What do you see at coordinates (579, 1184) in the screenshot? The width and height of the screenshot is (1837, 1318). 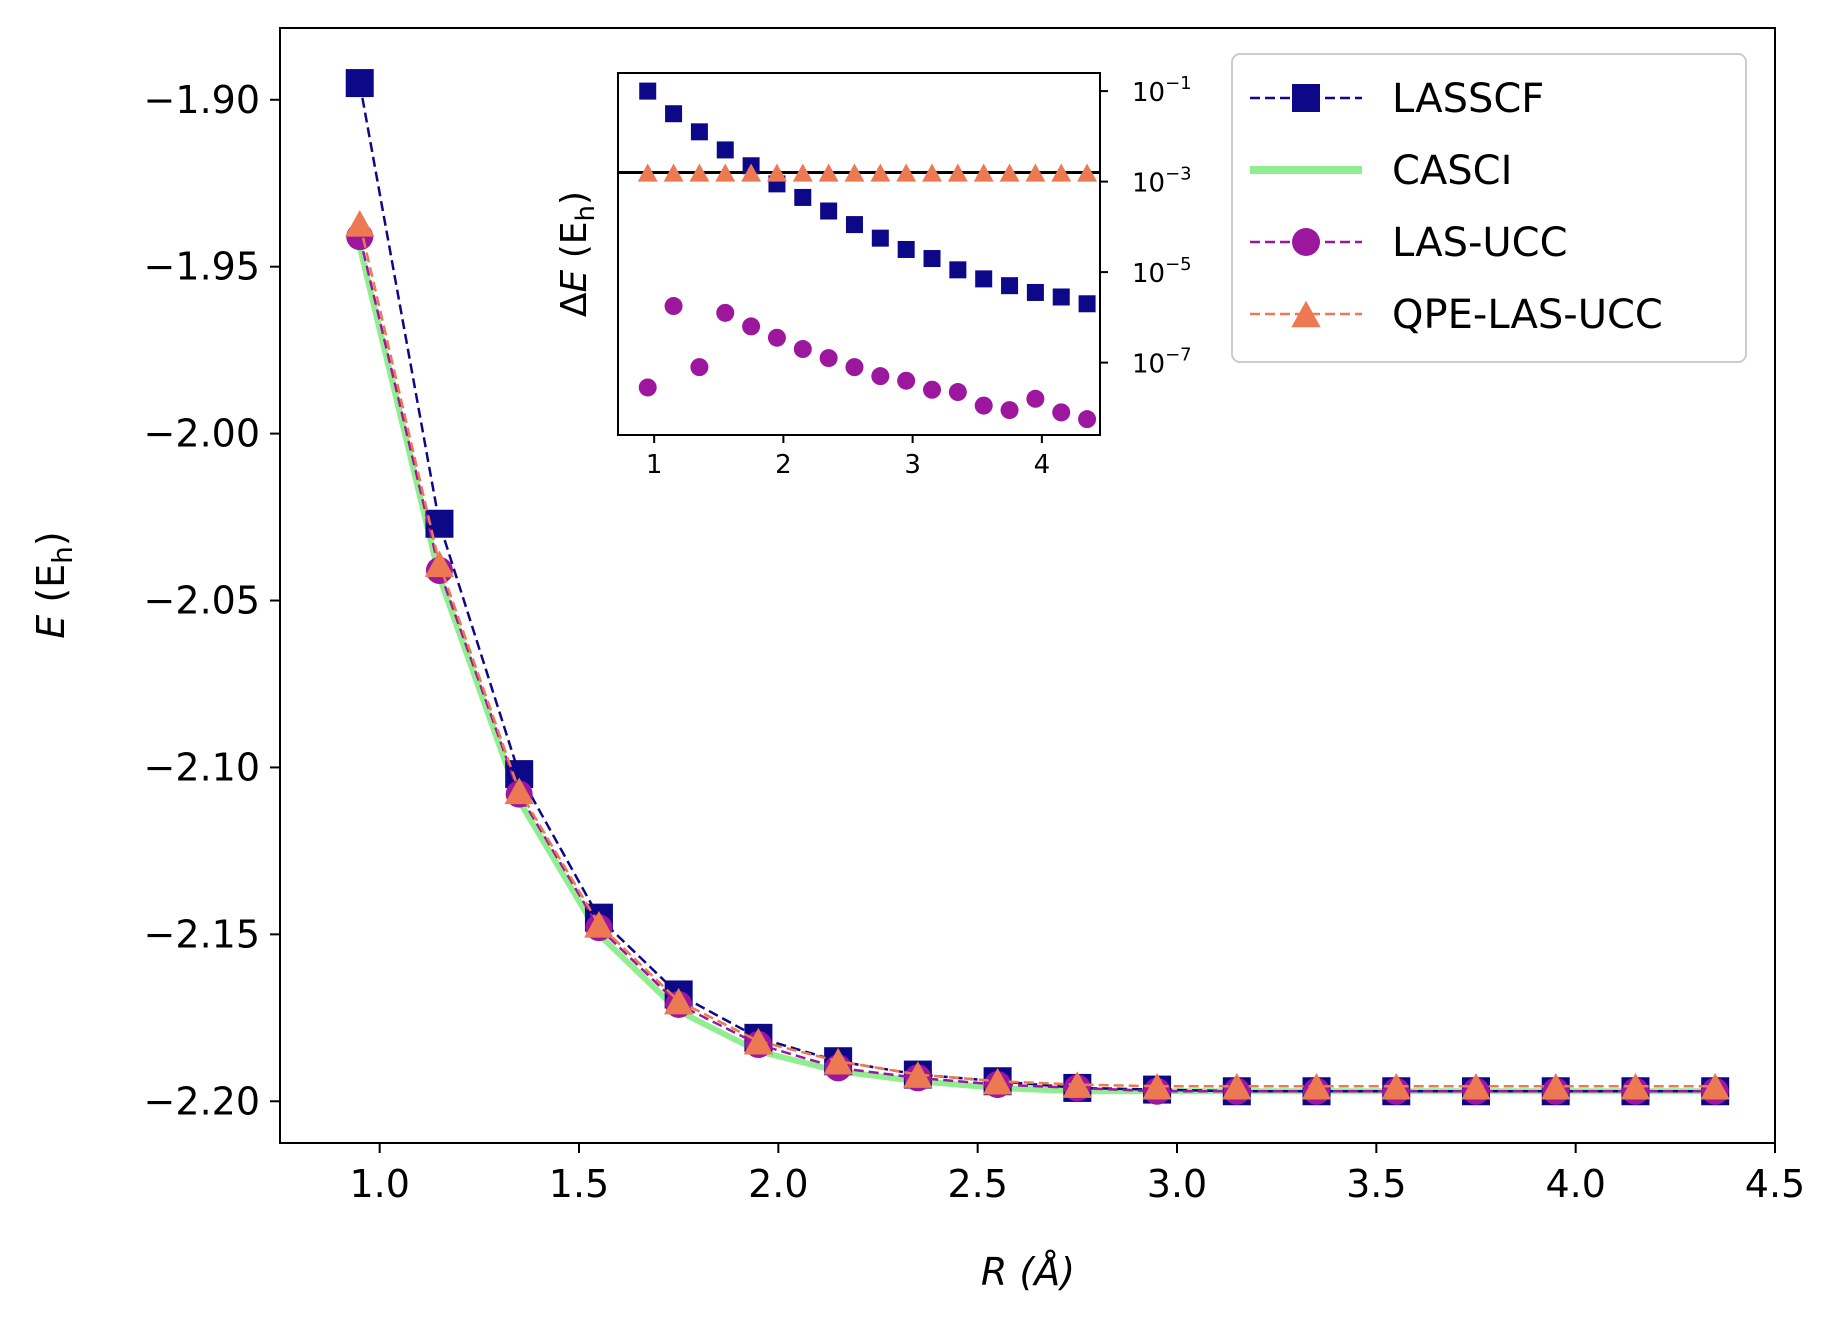 I see `main-x-tick-label: 1.5` at bounding box center [579, 1184].